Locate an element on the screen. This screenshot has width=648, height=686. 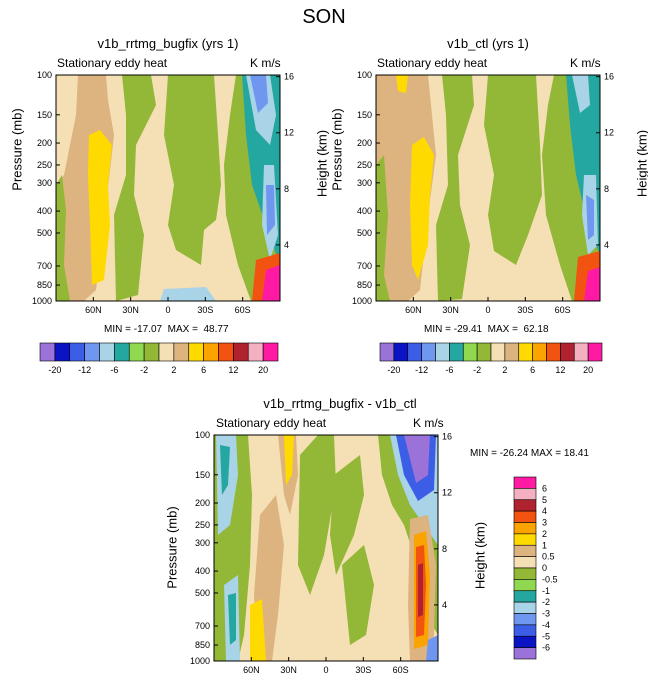
colorbar-label: 0 is located at coordinates (544, 568).